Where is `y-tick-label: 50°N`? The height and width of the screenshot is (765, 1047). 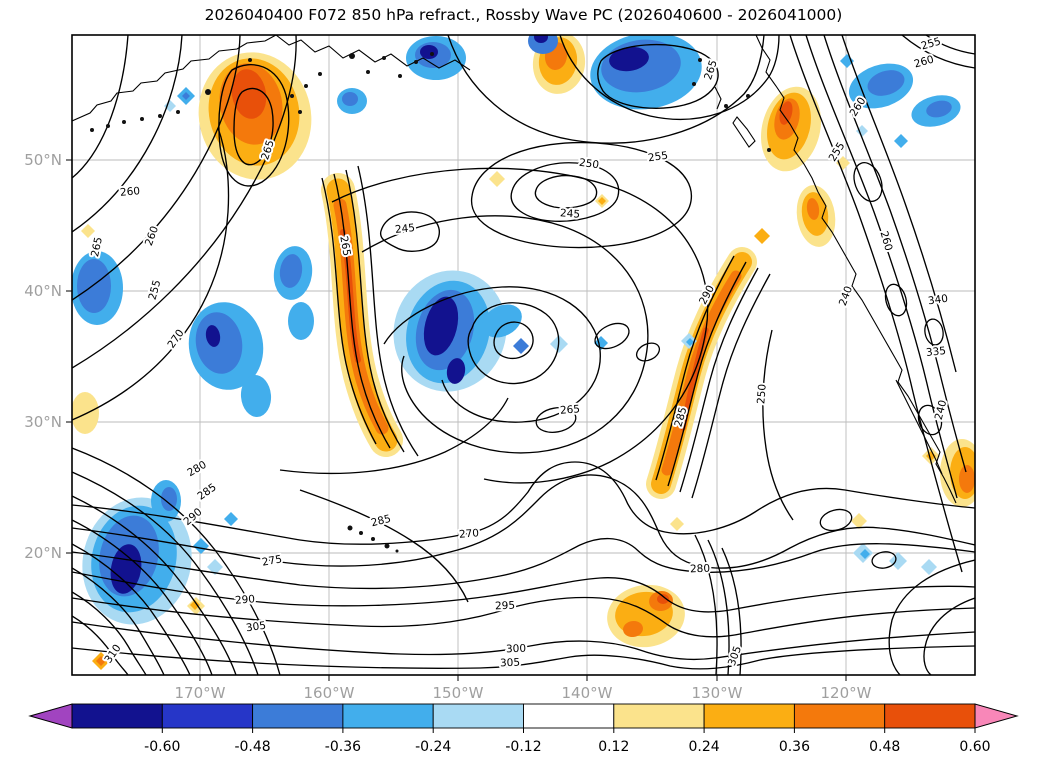 y-tick-label: 50°N is located at coordinates (43, 160).